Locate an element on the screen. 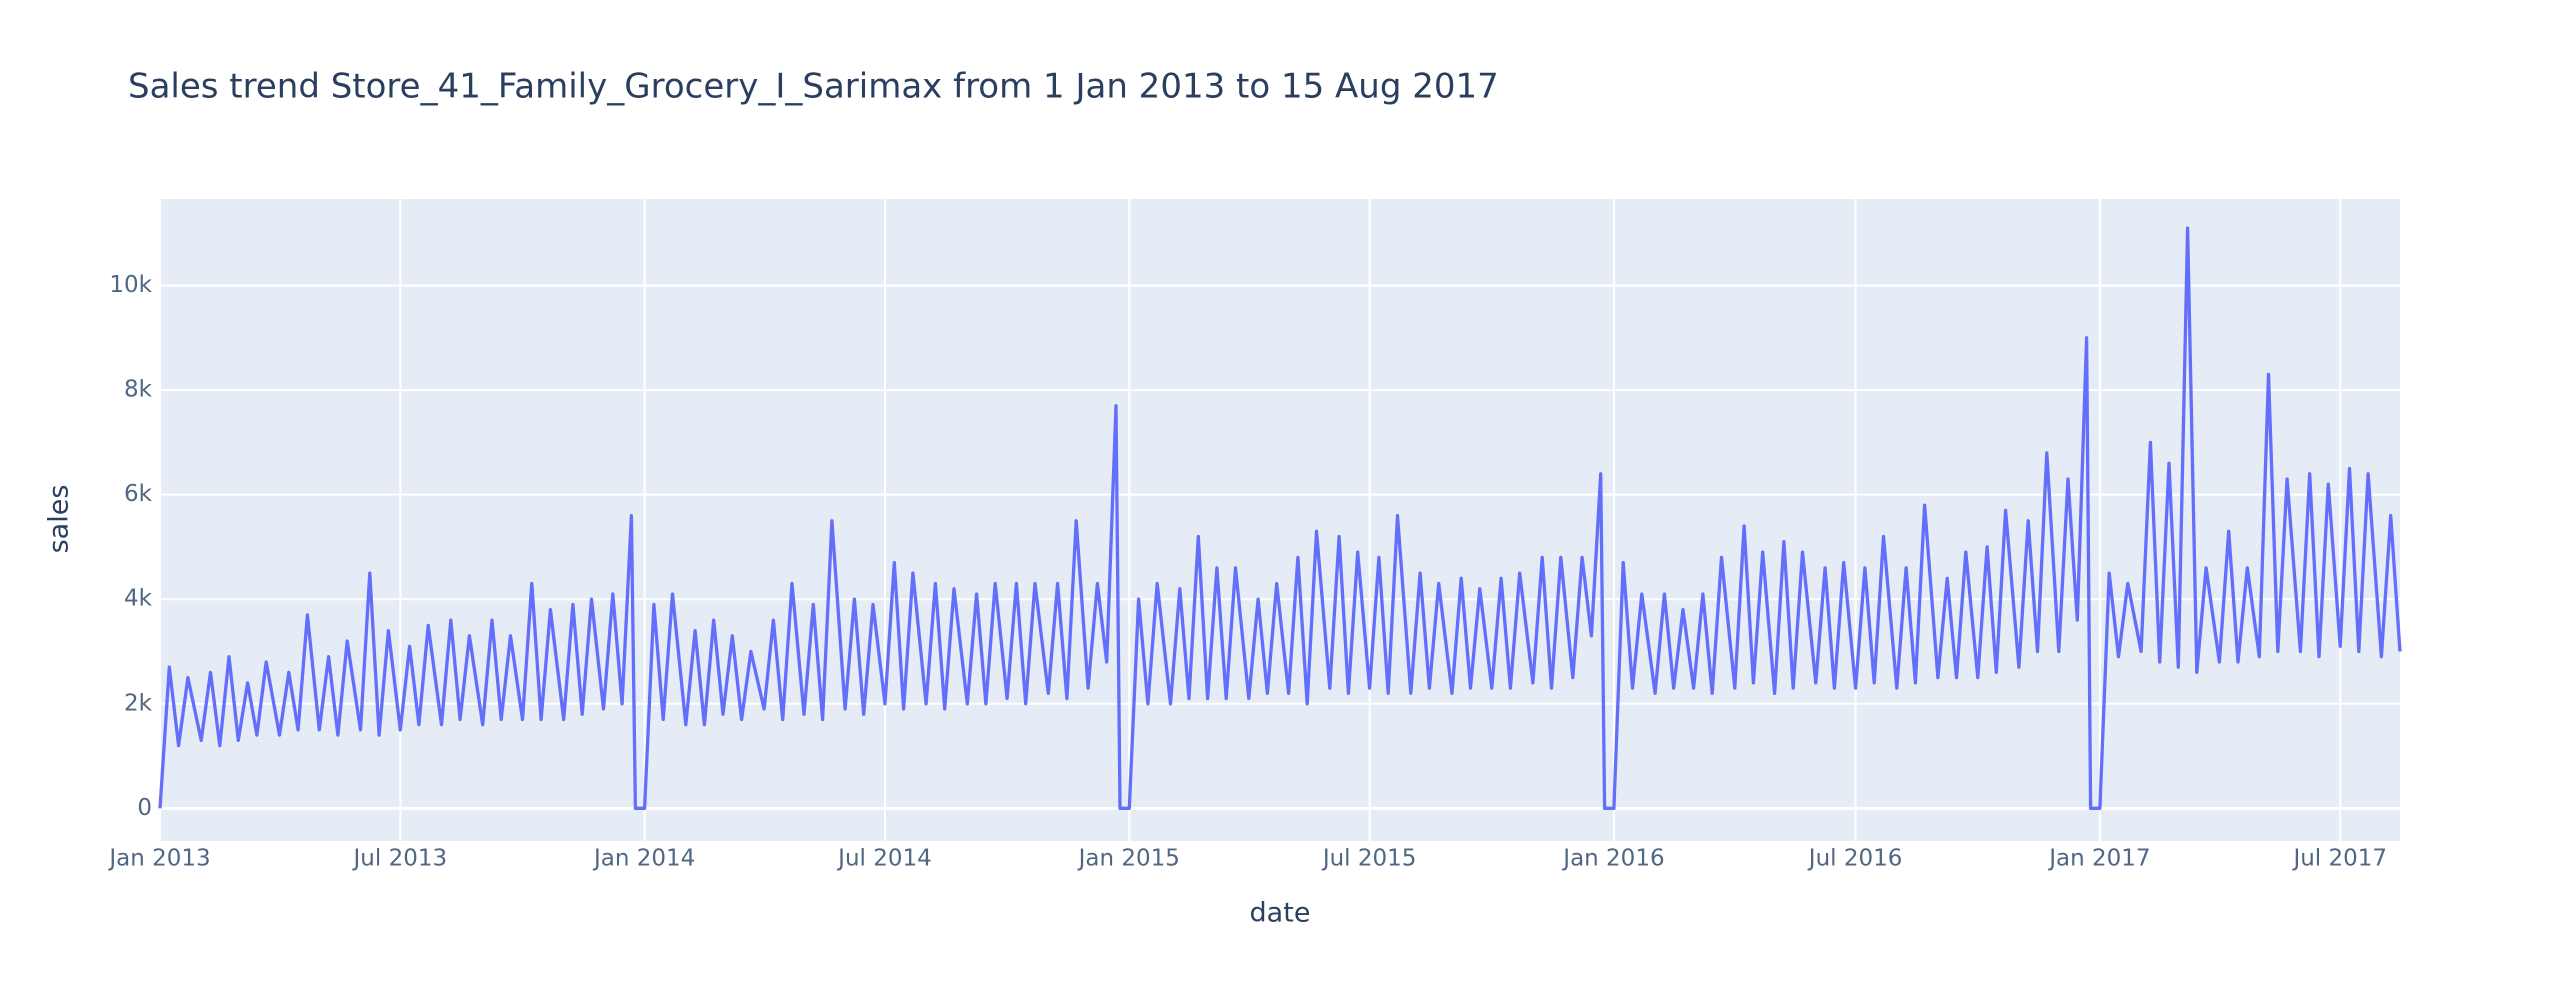  x-tick-label: Jan 2017 is located at coordinates (2098, 859).